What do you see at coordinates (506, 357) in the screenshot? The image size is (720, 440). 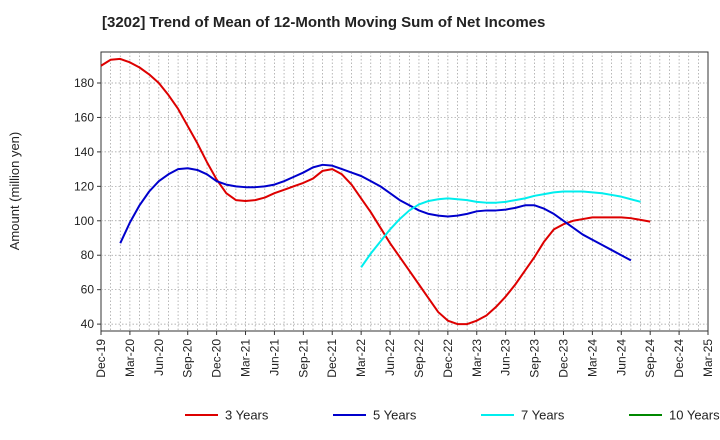 I see `x-tick-label: Jun-23` at bounding box center [506, 357].